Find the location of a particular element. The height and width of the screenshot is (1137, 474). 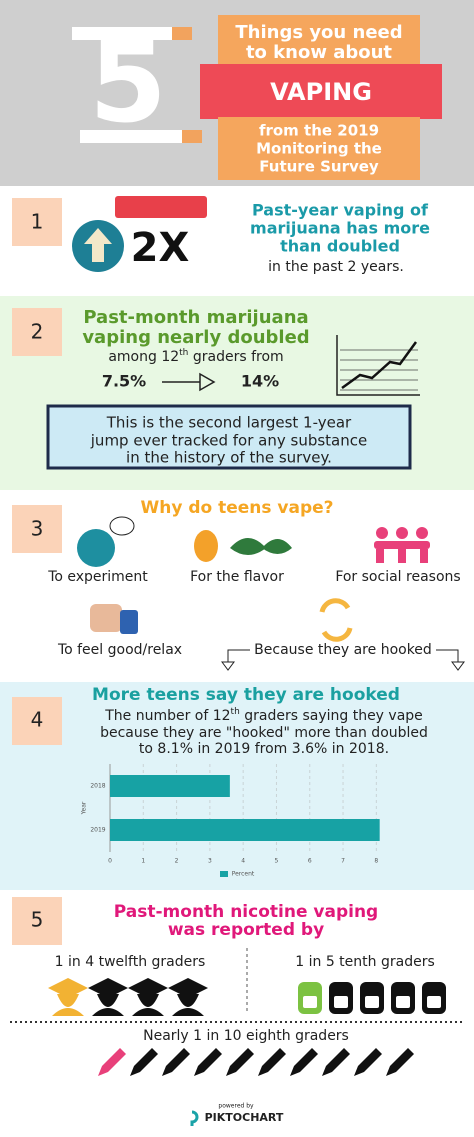

reason: For the flavor is located at coordinates (237, 577).